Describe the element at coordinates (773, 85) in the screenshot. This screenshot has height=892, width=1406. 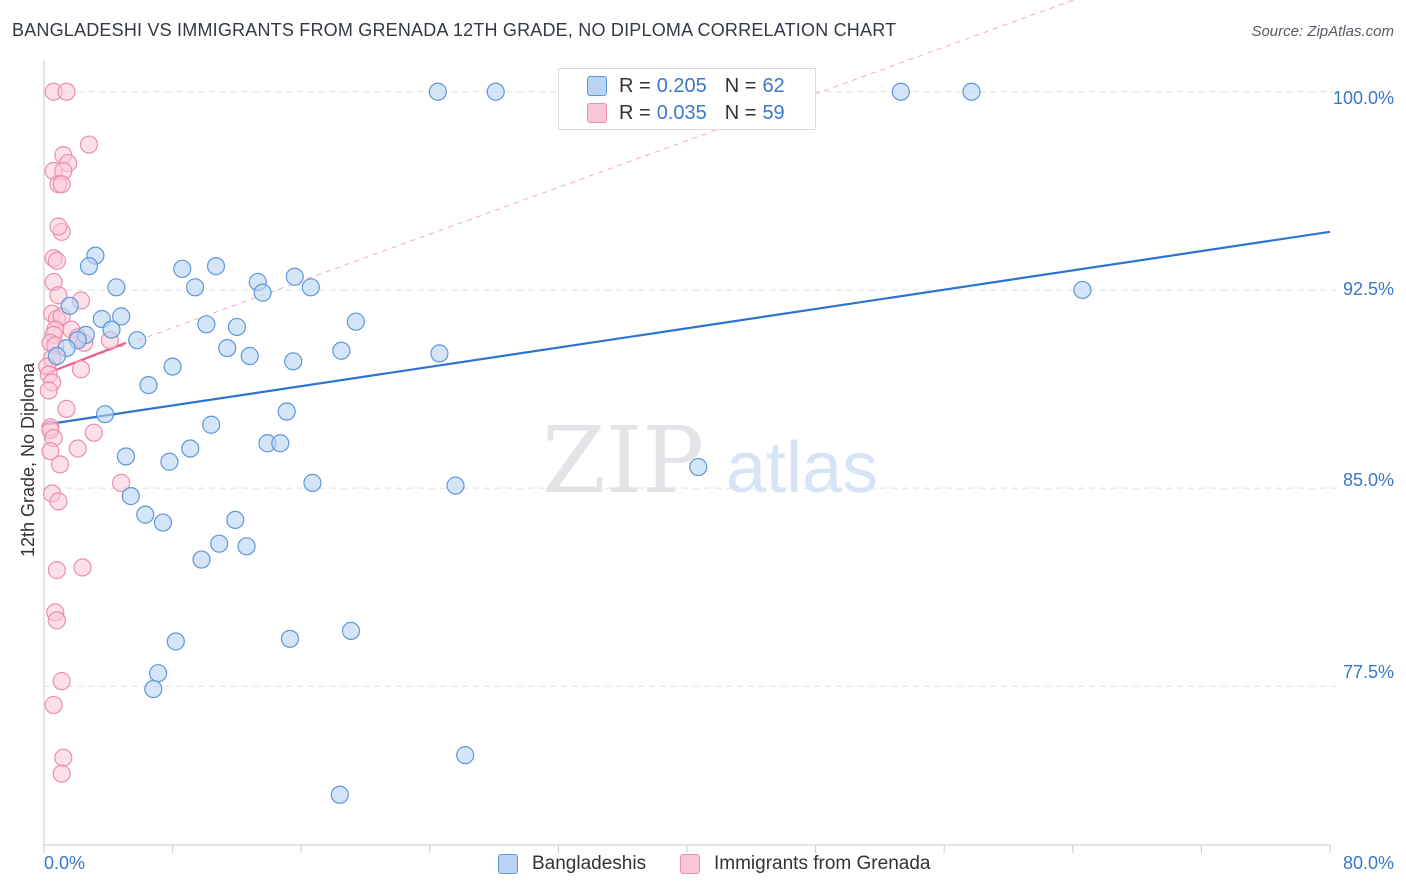
I see `legend-n-value: 62` at that location.